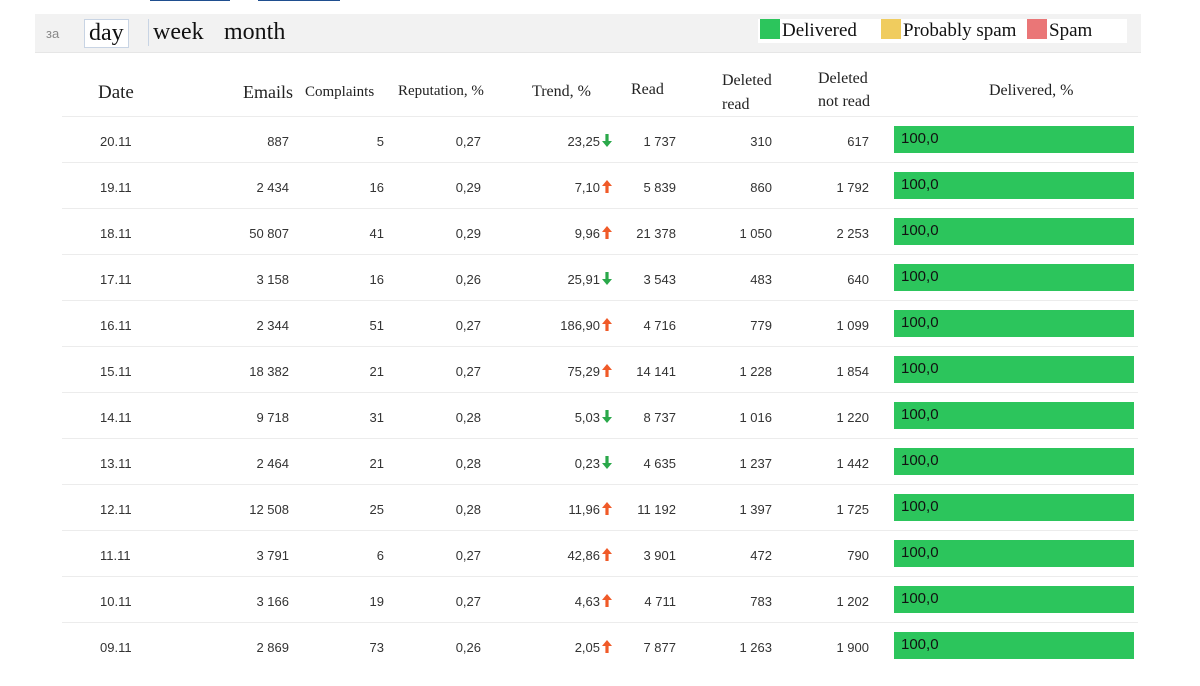 The width and height of the screenshot is (1200, 686). Describe the element at coordinates (852, 463) in the screenshot. I see `cell-deleted-not-read: 1 442` at that location.